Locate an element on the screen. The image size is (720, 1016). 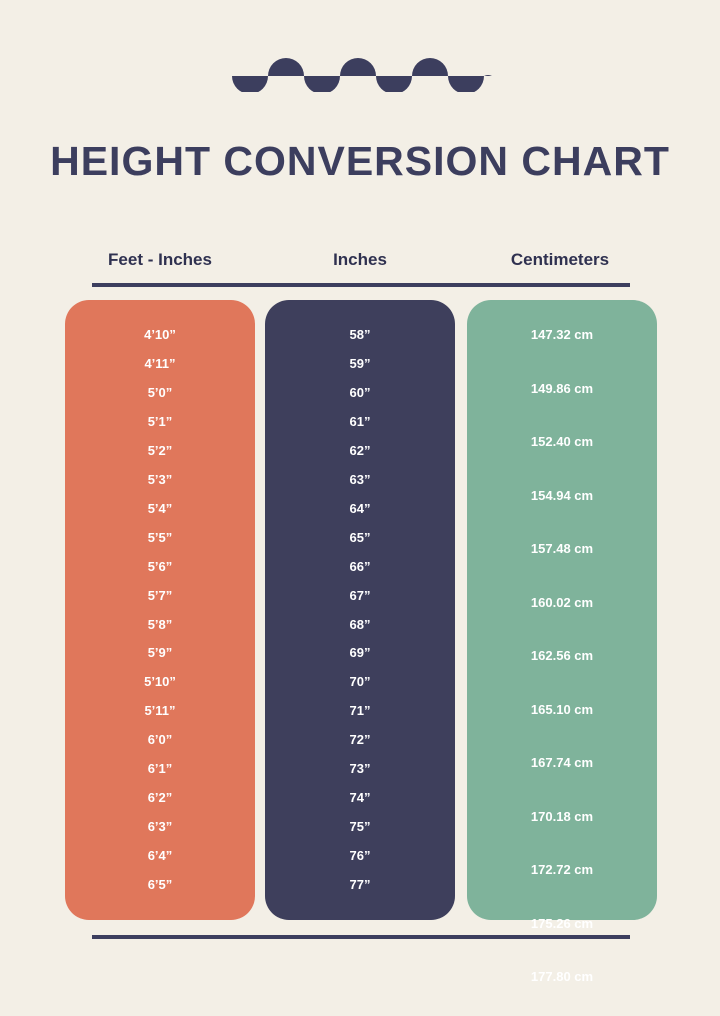
inches-value: 76” is located at coordinates (360, 856).